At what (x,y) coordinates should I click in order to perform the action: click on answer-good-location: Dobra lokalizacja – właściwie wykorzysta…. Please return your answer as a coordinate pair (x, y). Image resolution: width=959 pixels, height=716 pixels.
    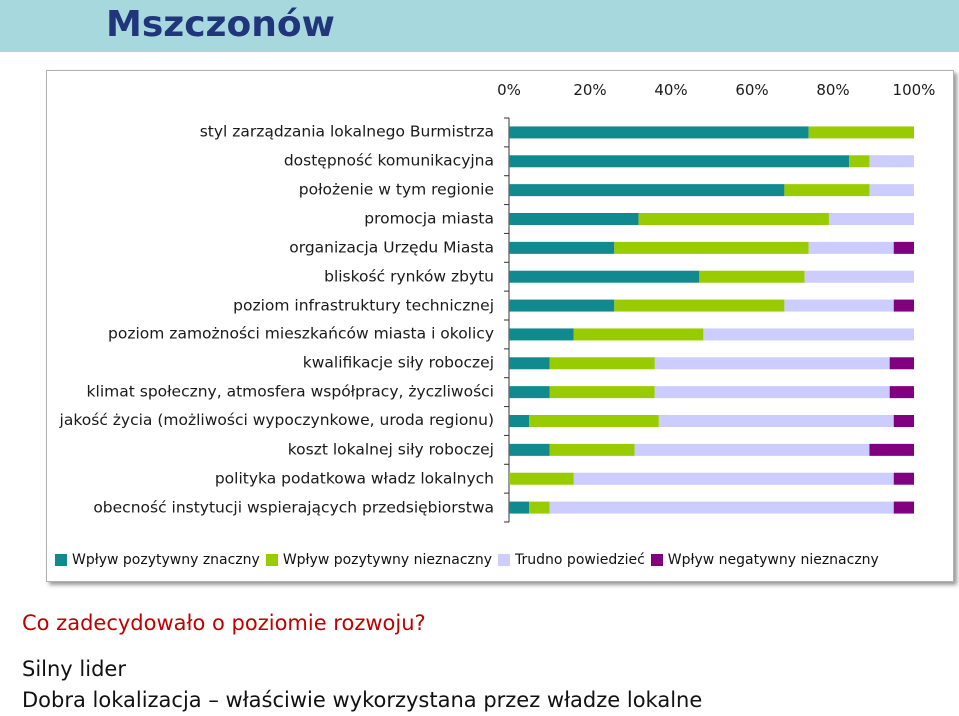
    Looking at the image, I should click on (362, 700).